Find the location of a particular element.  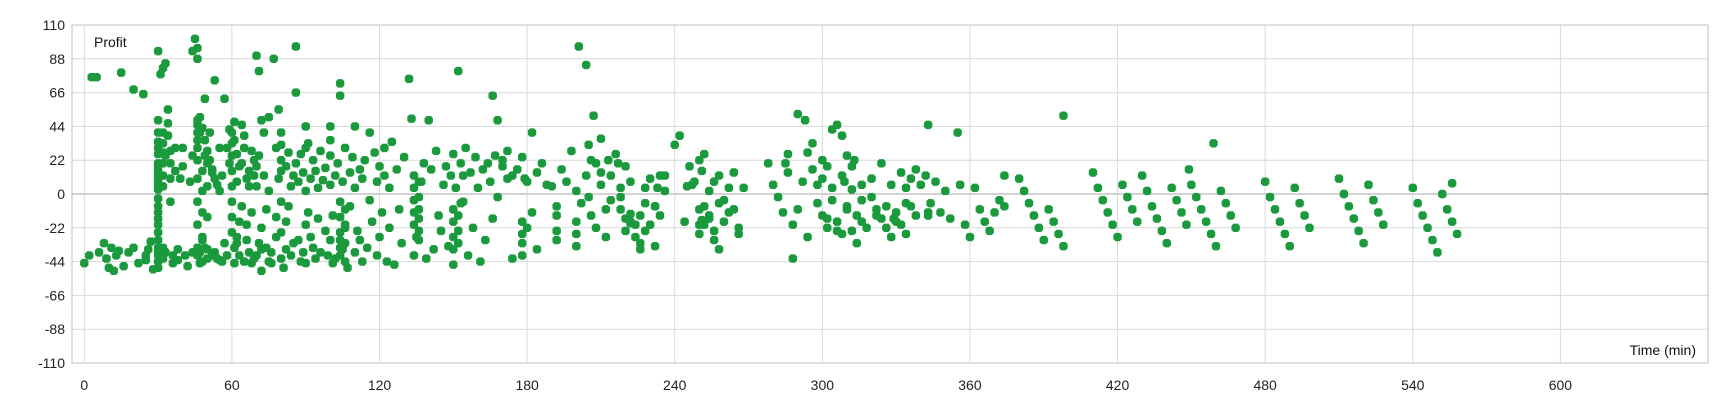

x-tick-label: 120 is located at coordinates (380, 385).